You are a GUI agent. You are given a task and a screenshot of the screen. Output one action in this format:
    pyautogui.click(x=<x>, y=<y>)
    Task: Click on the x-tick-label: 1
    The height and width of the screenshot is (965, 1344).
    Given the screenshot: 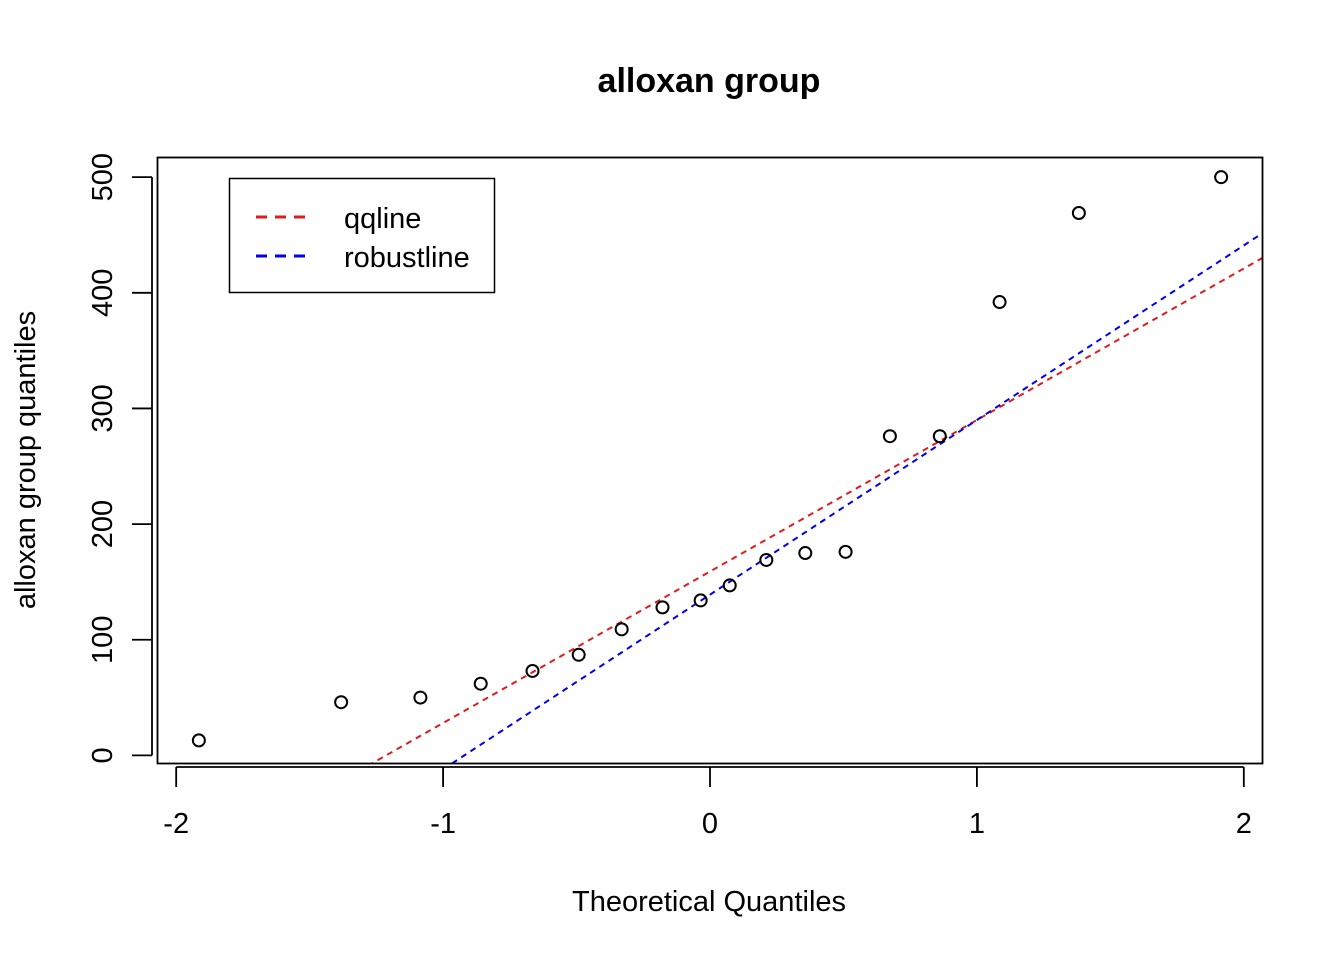 What is the action you would take?
    pyautogui.click(x=977, y=824)
    